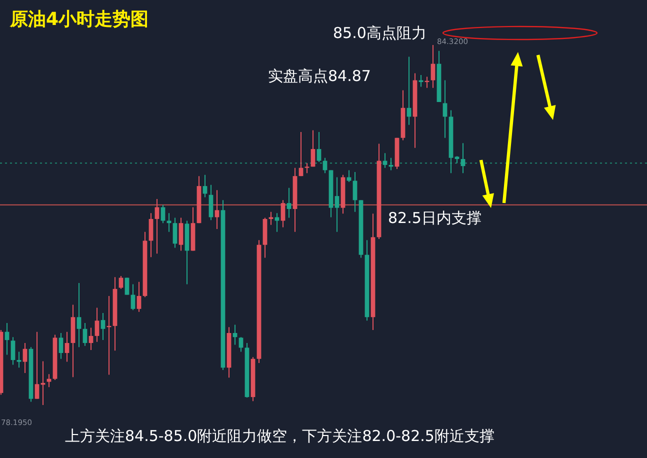  I want to click on text: 85.0高点阻力, so click(379, 33).